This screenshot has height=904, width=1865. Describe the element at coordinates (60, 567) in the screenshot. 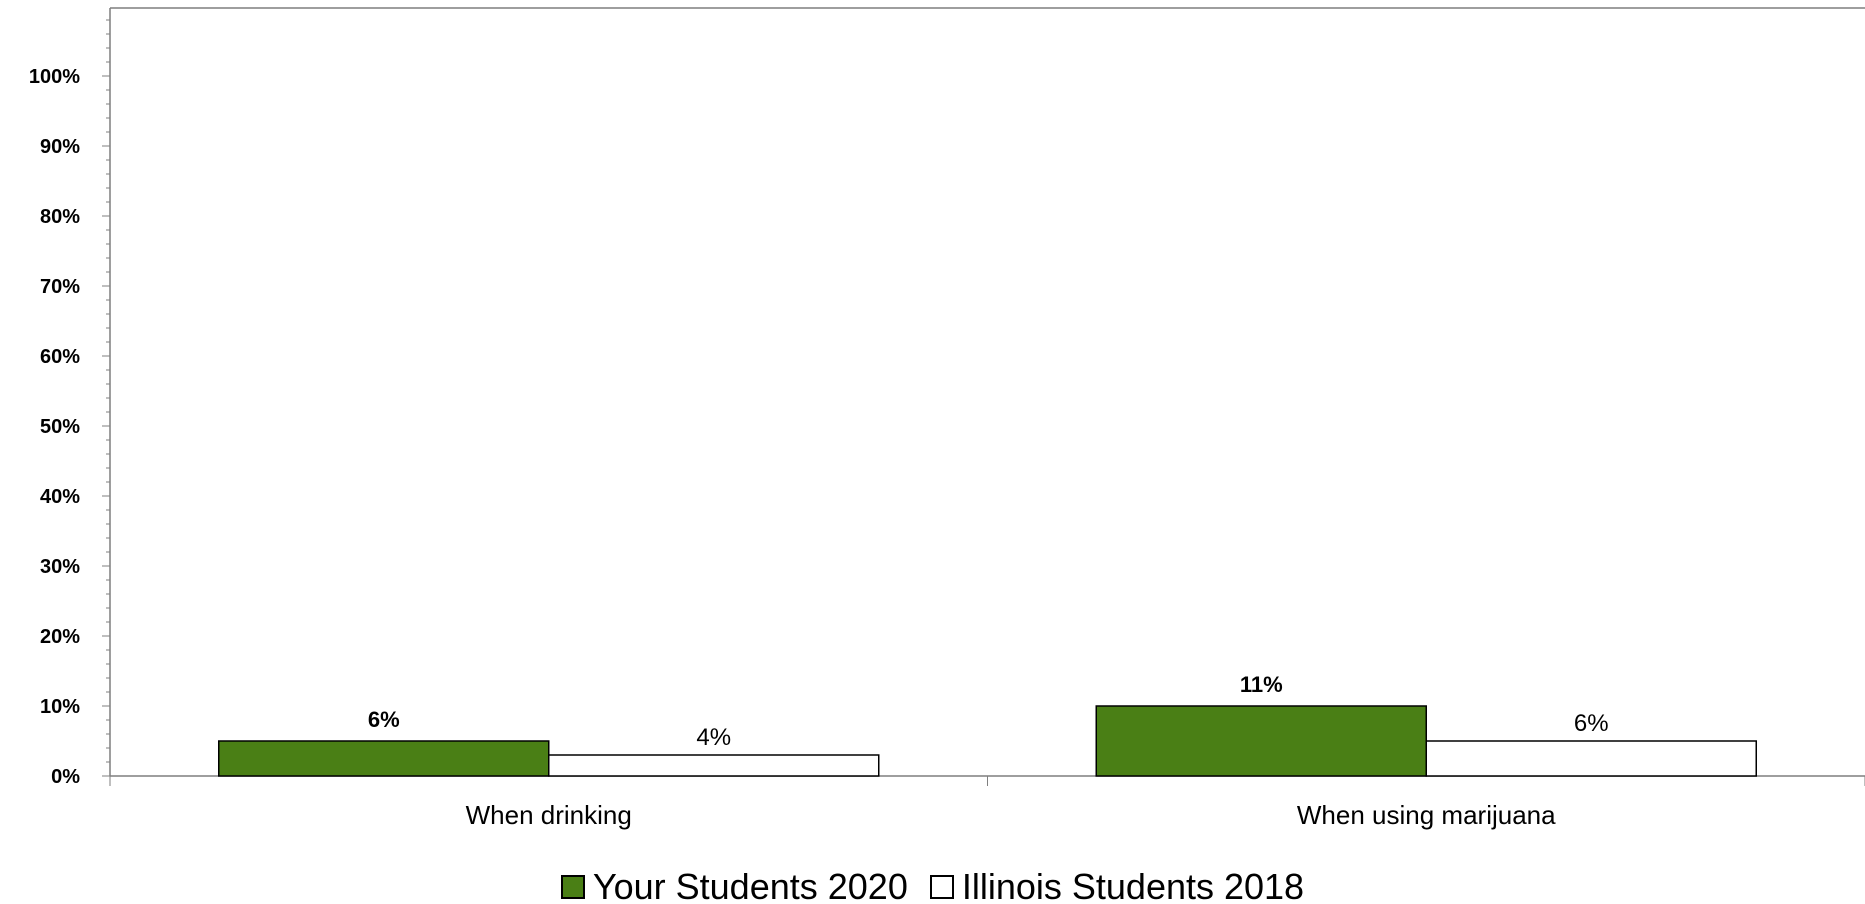

I see `y-tick-label: 30%` at that location.